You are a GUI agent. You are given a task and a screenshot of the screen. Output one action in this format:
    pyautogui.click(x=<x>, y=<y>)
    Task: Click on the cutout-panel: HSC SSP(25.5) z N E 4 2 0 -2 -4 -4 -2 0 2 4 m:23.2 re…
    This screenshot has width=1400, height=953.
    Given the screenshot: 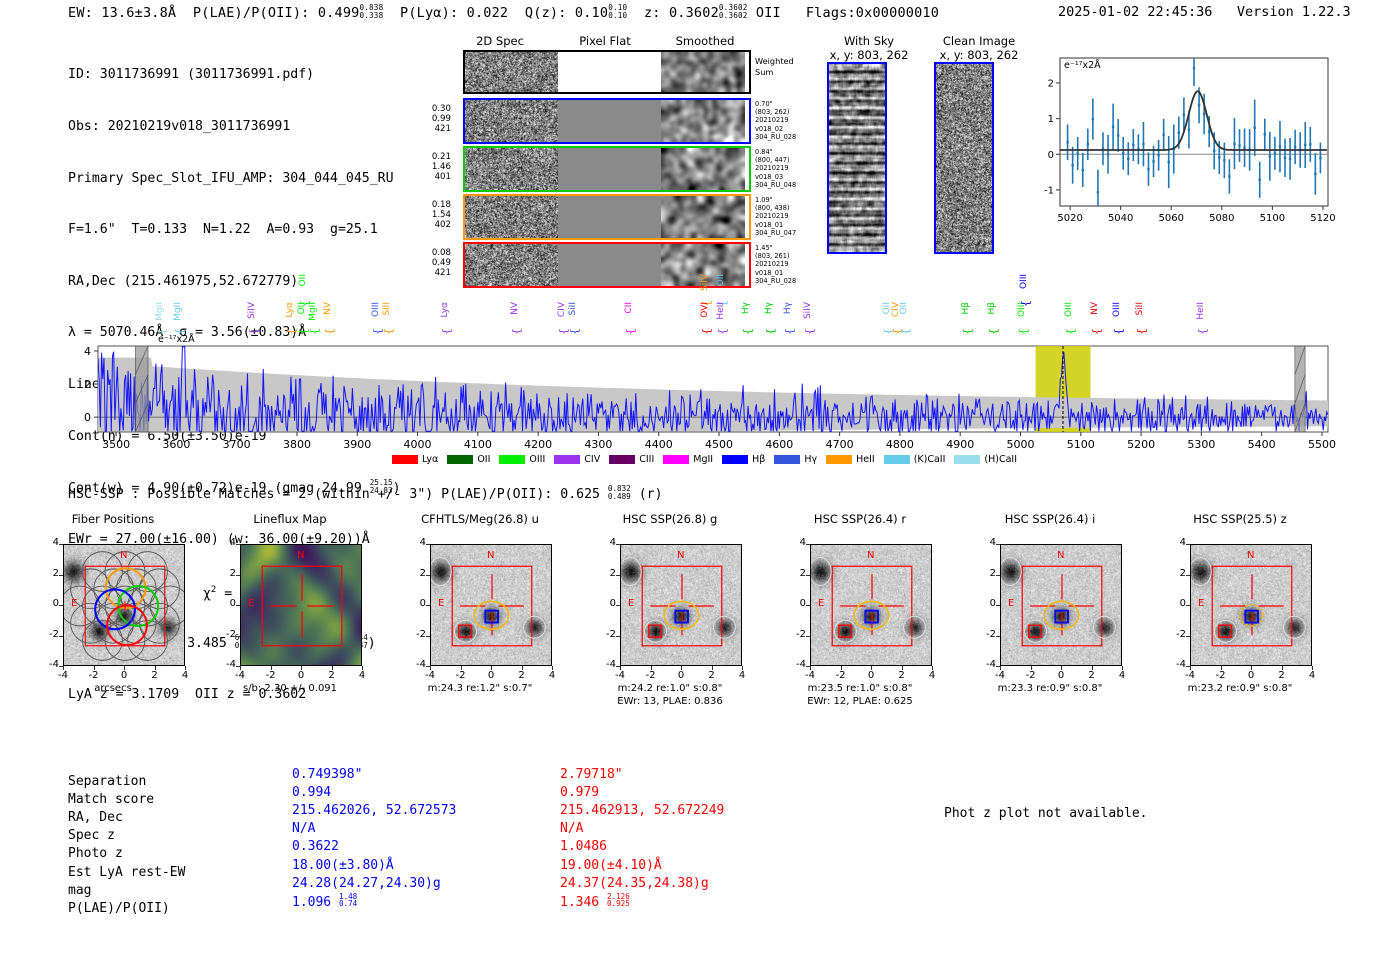 What is the action you would take?
    pyautogui.click(x=1240, y=619)
    